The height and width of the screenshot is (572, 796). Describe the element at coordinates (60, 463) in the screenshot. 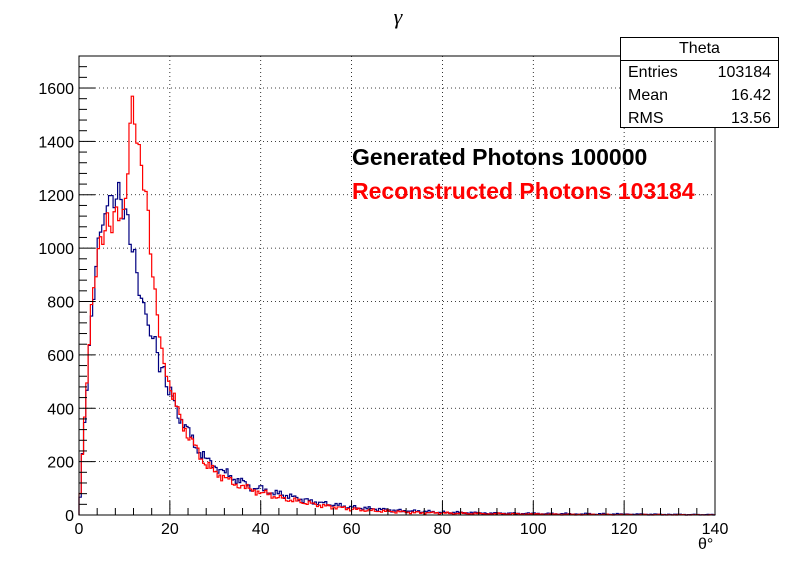

I see `y-tick-label: 200` at that location.